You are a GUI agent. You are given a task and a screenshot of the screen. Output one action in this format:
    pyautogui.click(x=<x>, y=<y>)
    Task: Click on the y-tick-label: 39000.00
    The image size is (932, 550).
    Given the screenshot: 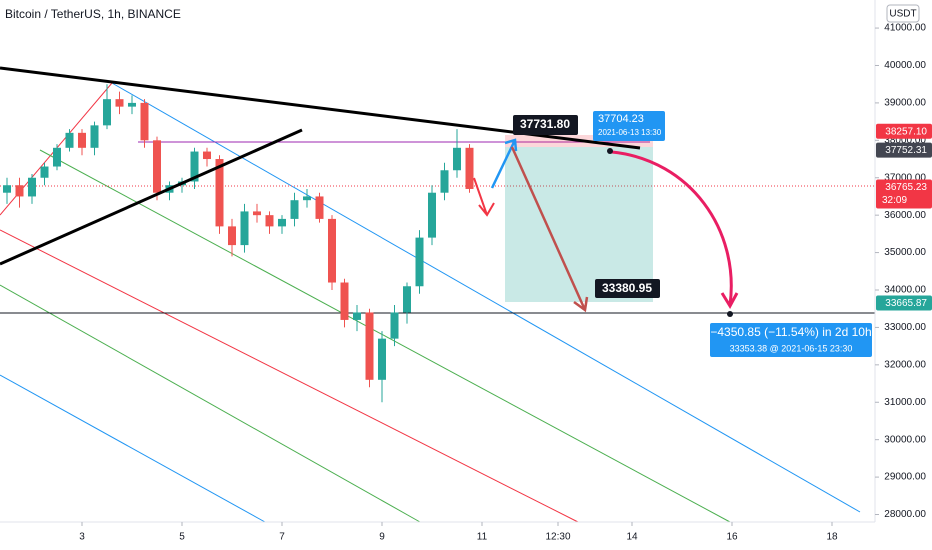 What is the action you would take?
    pyautogui.click(x=905, y=103)
    